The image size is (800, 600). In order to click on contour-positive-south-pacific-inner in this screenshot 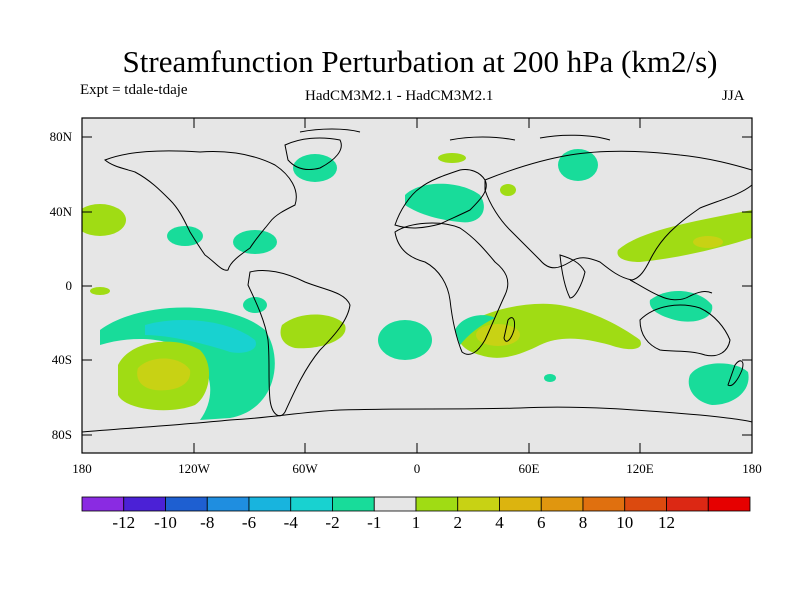, I will do `click(164, 374)`.